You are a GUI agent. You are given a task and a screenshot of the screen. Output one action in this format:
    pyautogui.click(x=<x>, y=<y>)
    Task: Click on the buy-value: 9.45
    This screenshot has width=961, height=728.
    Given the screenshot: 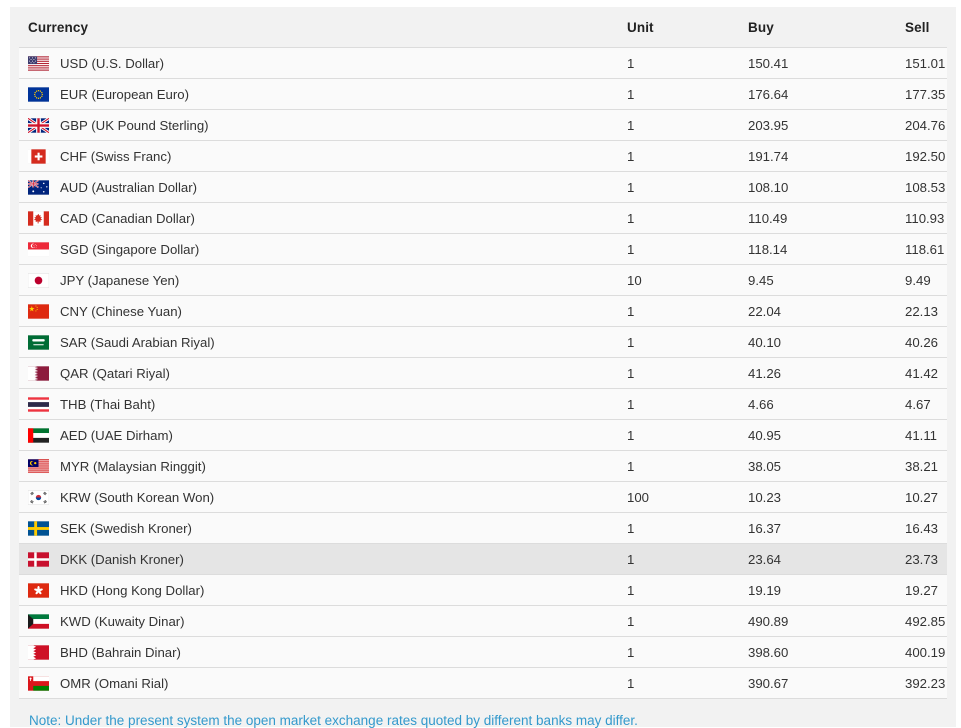 What is the action you would take?
    pyautogui.click(x=761, y=280)
    